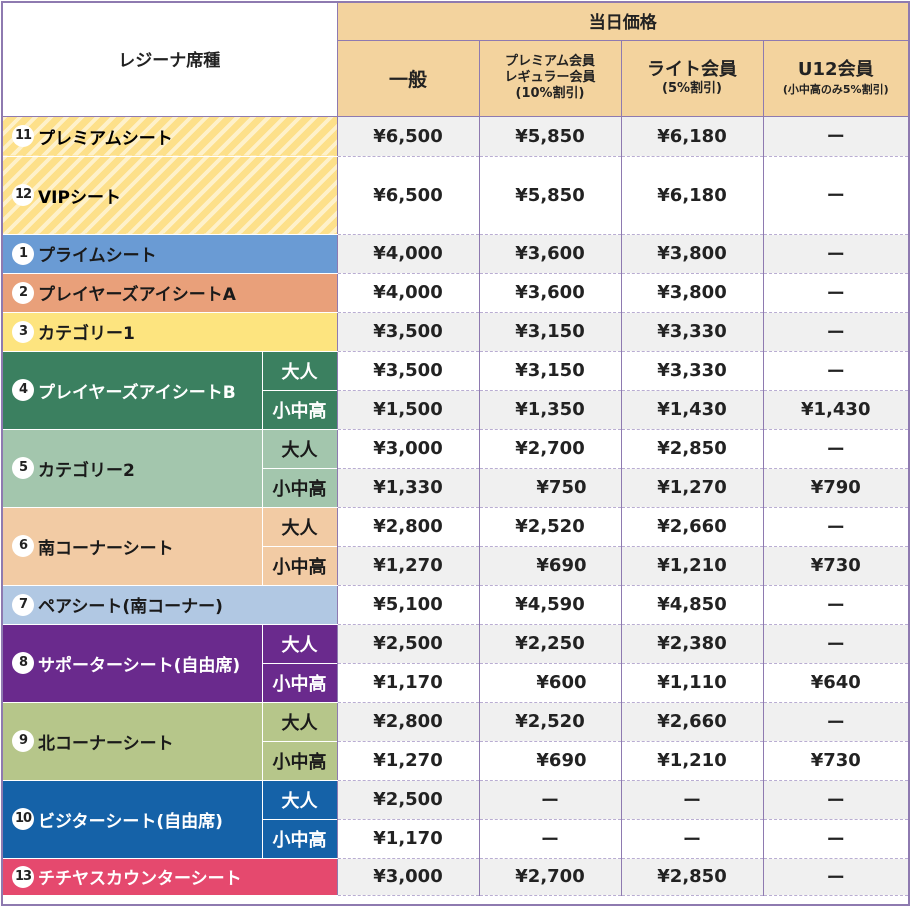 The height and width of the screenshot is (906, 910). What do you see at coordinates (455, 293) in the screenshot?
I see `seat-row: 2 プレイヤーズアイシートA ¥4,000 ¥3,600 ¥3,800 ー` at bounding box center [455, 293].